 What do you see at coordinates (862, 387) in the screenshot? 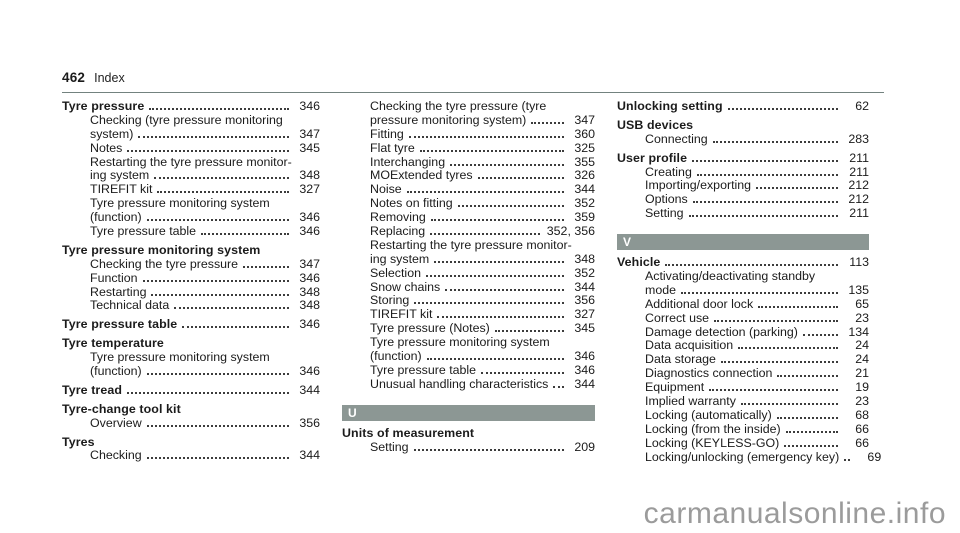
I see `page-ref: 19` at bounding box center [862, 387].